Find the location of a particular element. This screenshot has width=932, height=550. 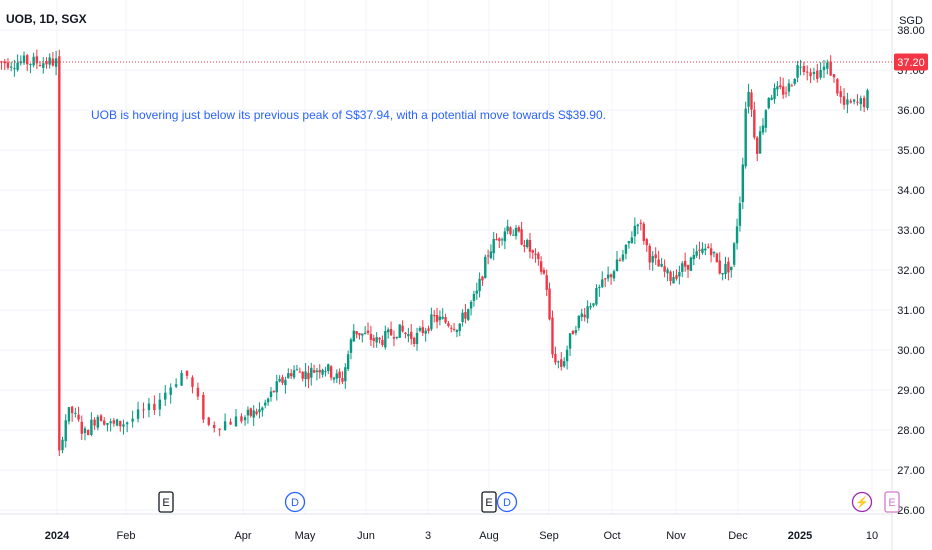

event-markers: E D E D ⚡ E is located at coordinates (529, 502).